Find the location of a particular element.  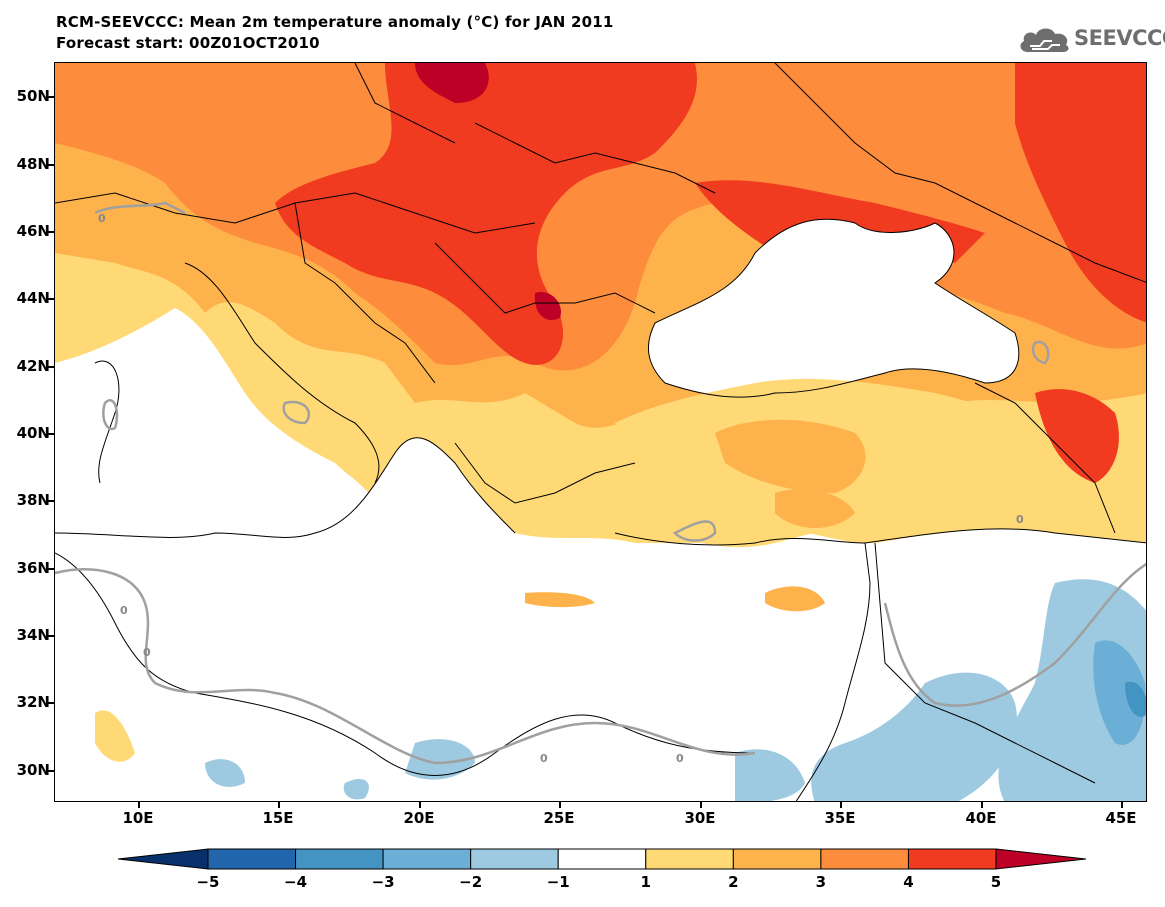

logo-text: SEEVCCC is located at coordinates (1119, 38).